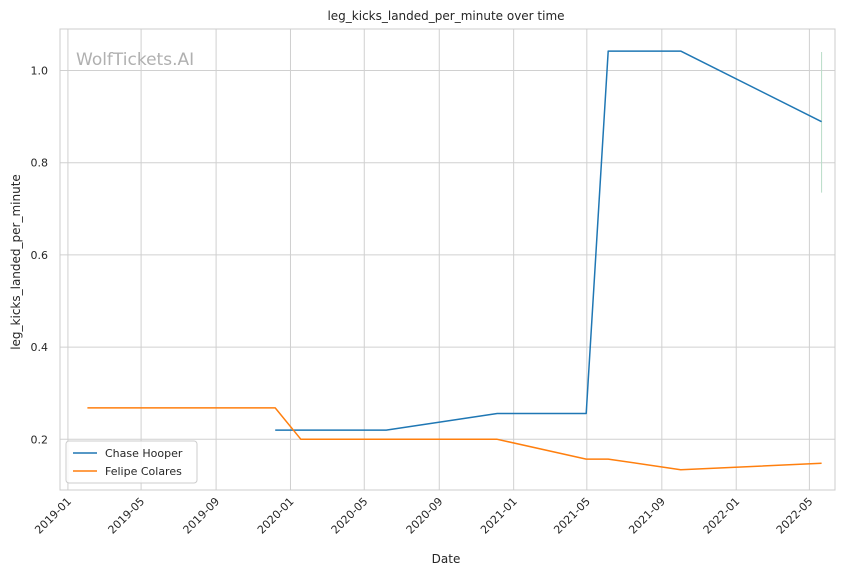 This screenshot has height=575, width=844. What do you see at coordinates (454, 439) in the screenshot?
I see `series-line-felipe-colares` at bounding box center [454, 439].